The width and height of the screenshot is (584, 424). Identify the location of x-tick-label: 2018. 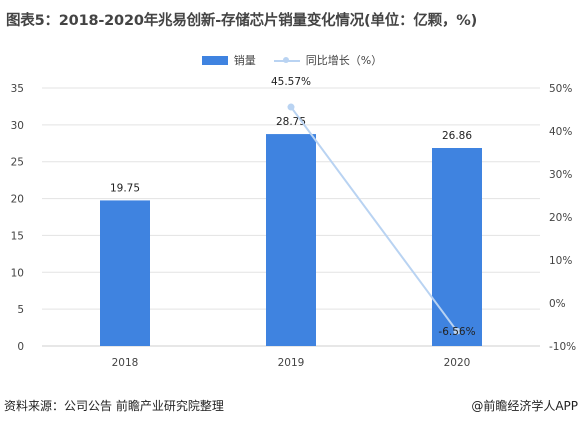
(125, 363).